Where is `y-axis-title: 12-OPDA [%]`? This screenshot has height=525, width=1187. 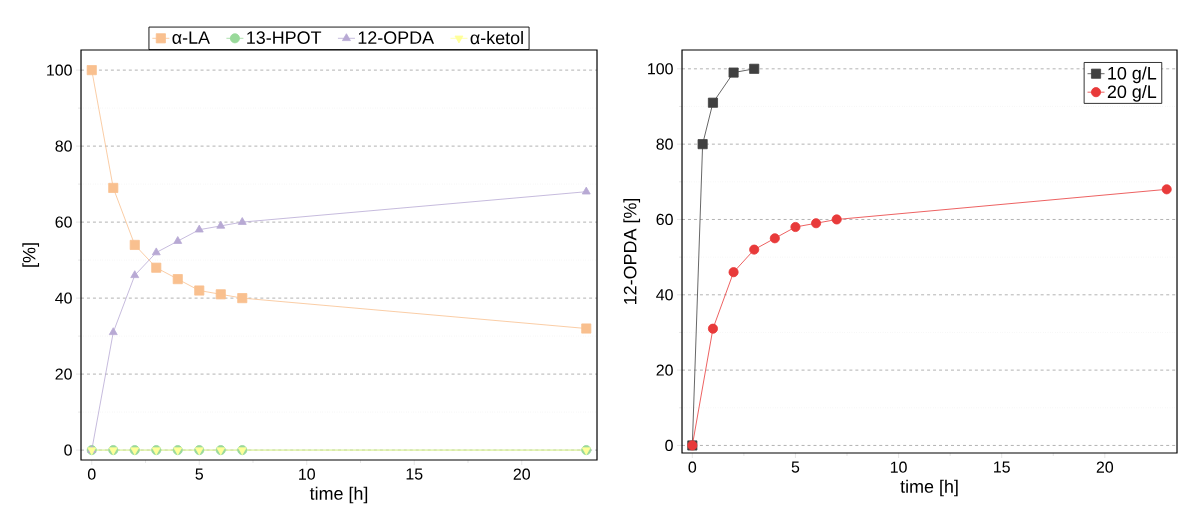
y-axis-title: 12-OPDA [%] is located at coordinates (632, 251).